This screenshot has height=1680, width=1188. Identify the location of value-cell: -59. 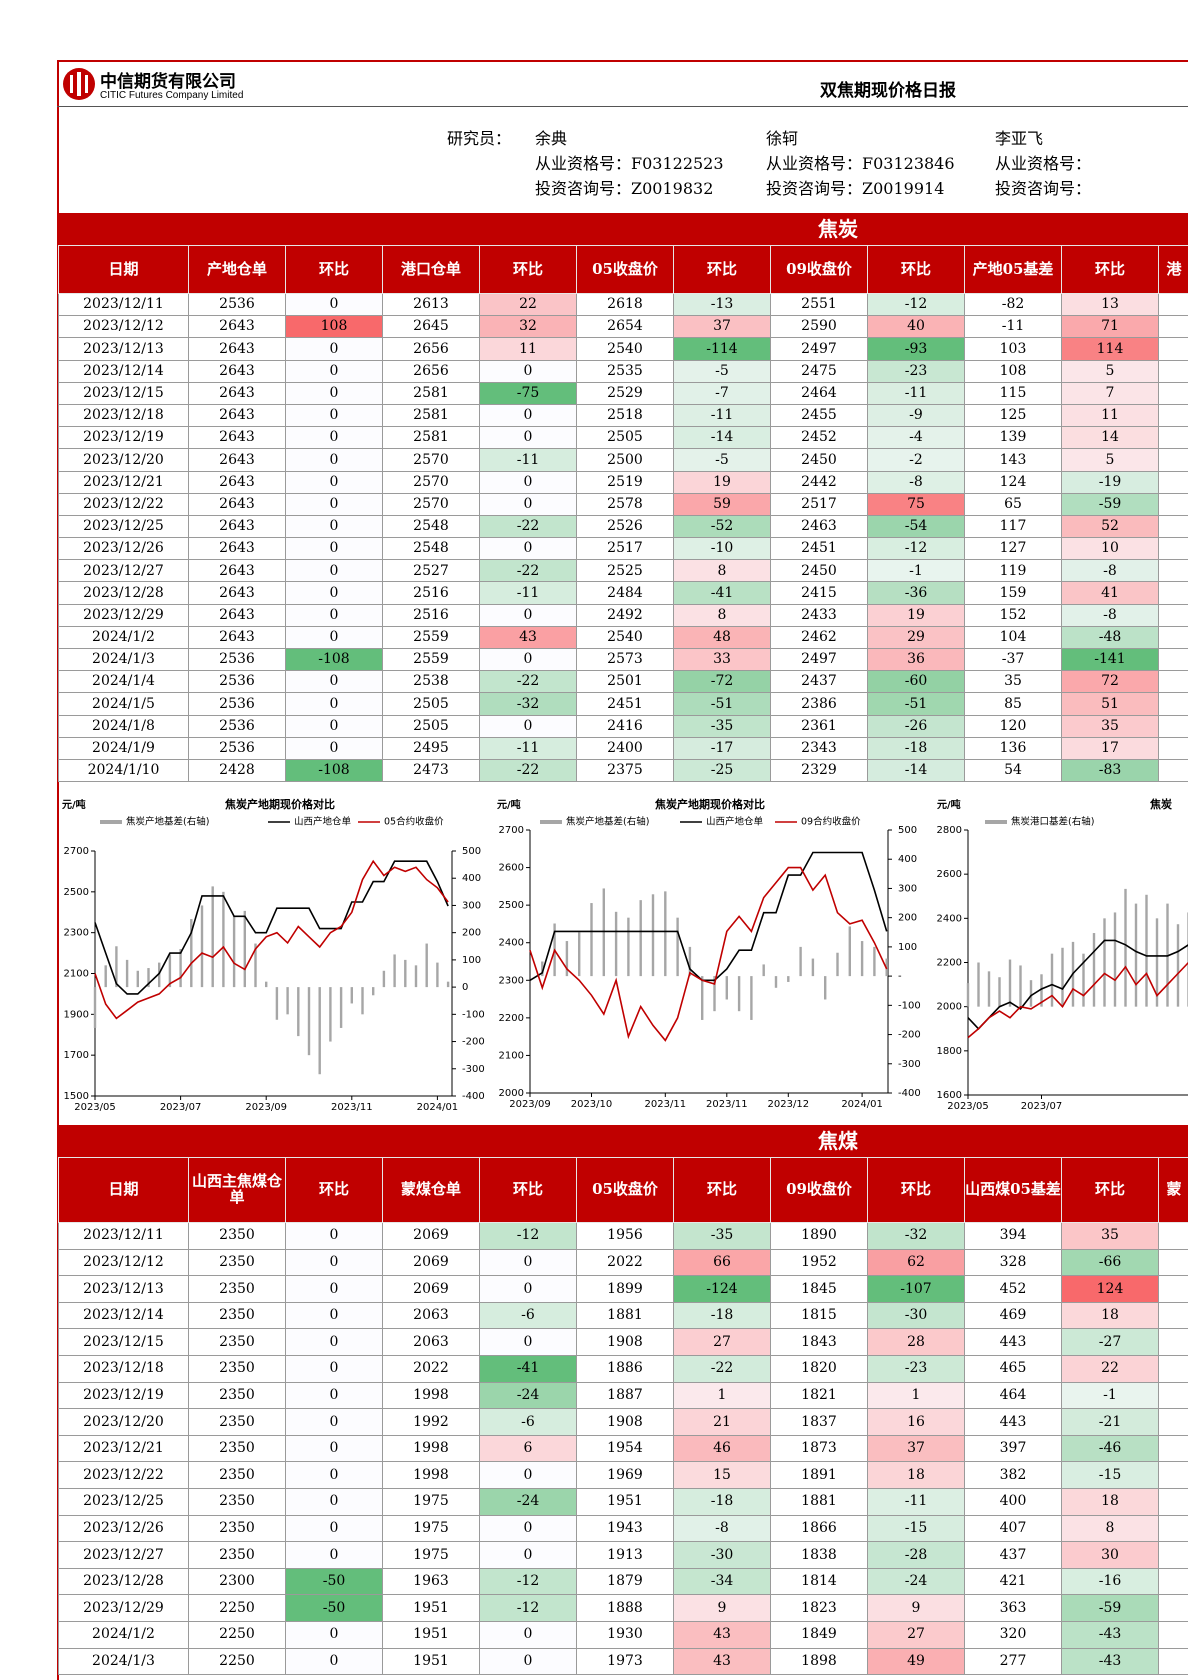
(1110, 504).